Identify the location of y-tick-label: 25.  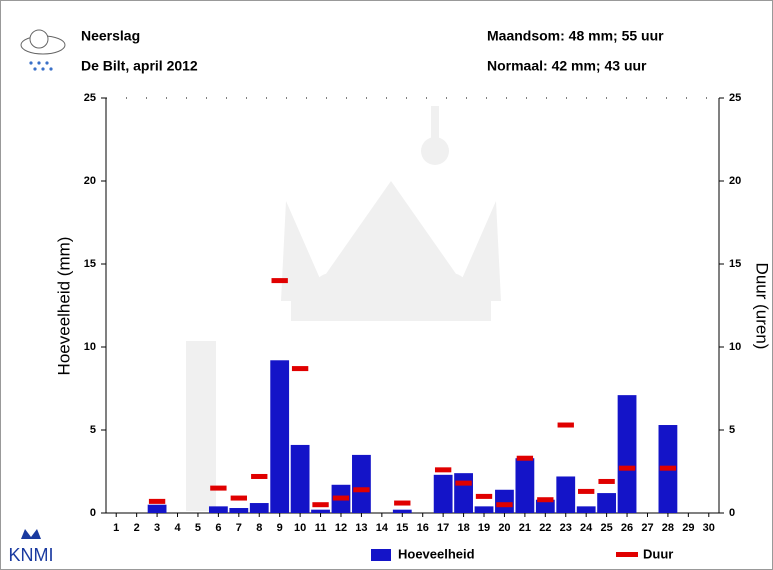
(90, 98).